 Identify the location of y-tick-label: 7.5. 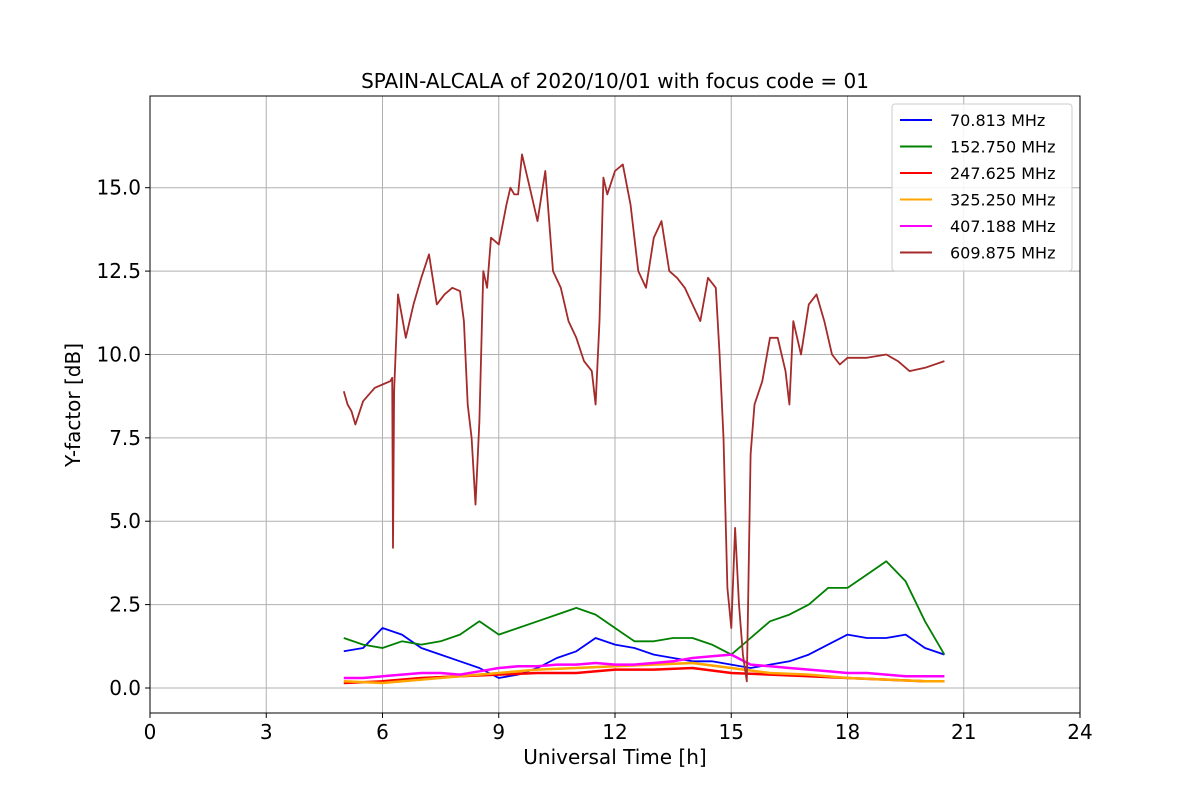
(125, 438).